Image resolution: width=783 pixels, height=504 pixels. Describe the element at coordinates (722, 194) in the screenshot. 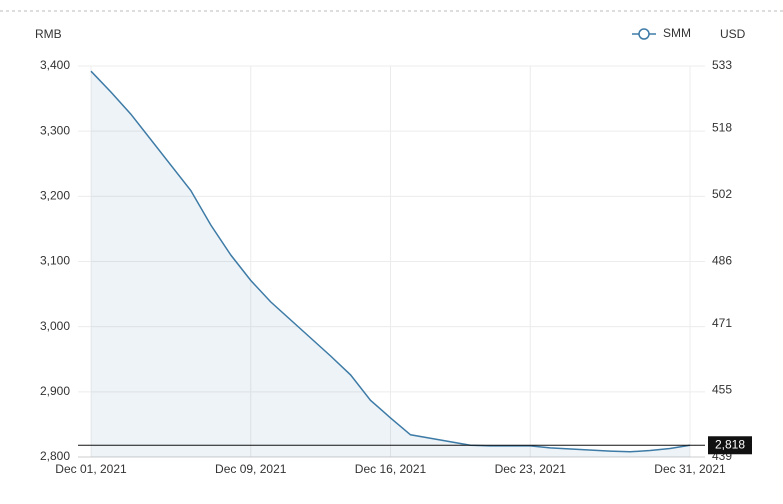

I see `y2-tick-label: 502` at that location.